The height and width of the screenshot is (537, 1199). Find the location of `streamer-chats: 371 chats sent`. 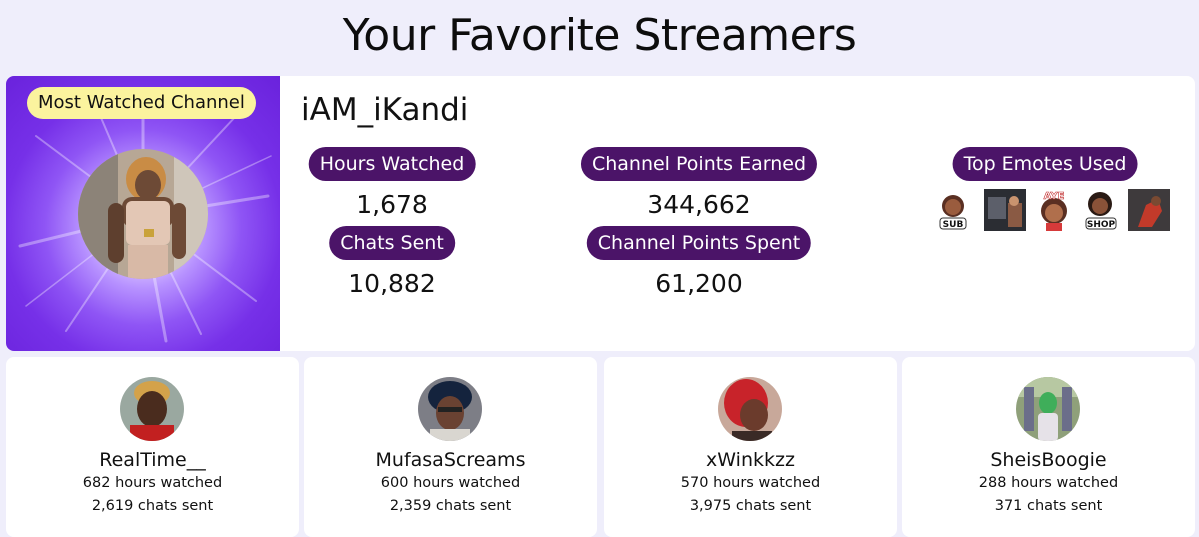

streamer-chats: 371 chats sent is located at coordinates (1048, 506).